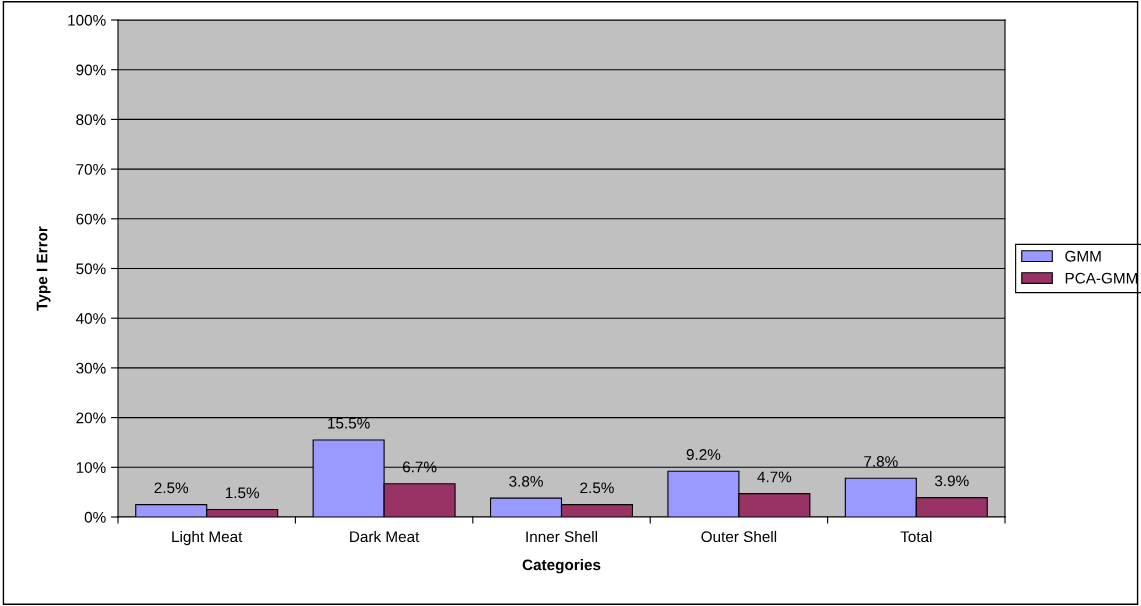  Describe the element at coordinates (951, 481) in the screenshot. I see `data-label: 3.9%` at that location.